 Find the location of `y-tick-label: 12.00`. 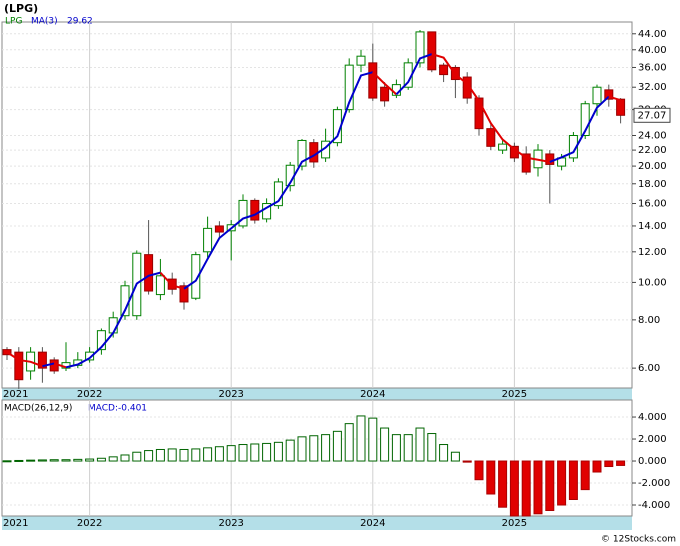

y-tick-label: 12.00 is located at coordinates (652, 252).